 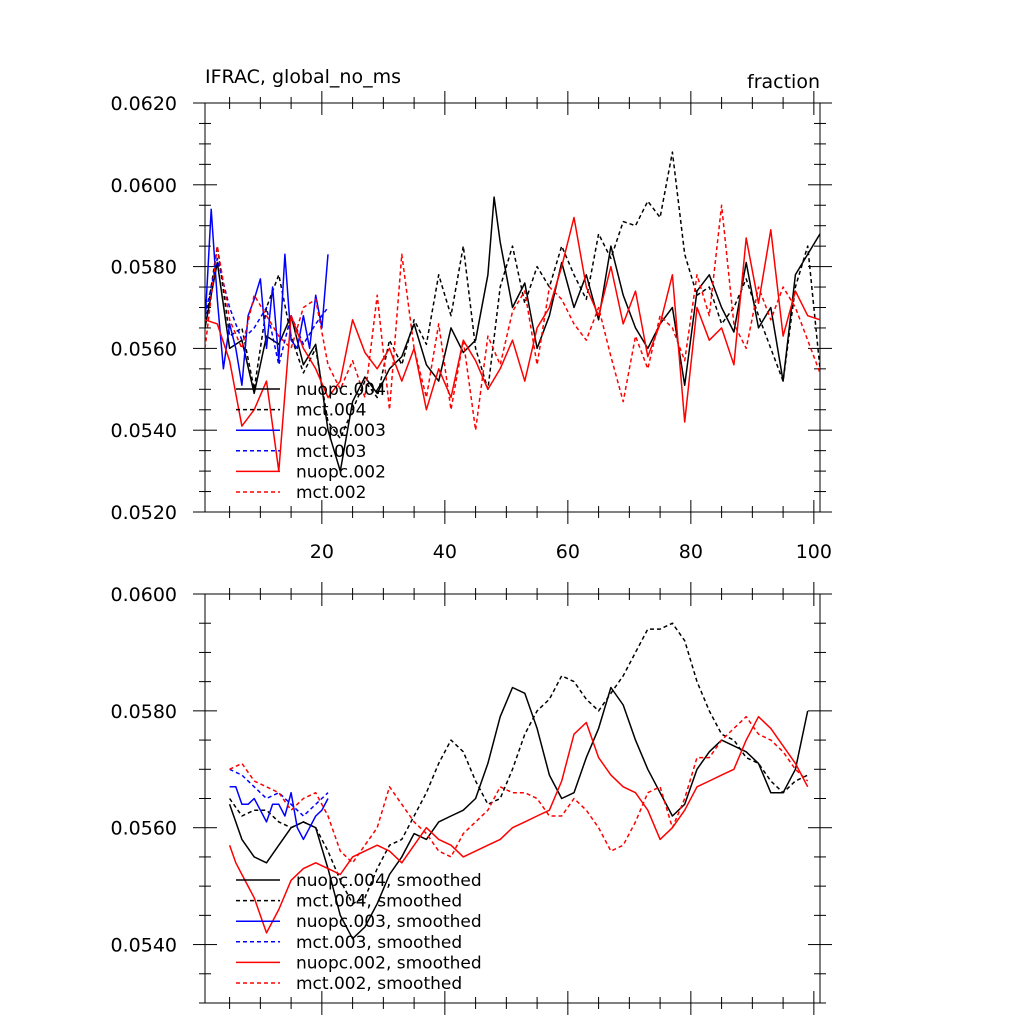 I want to click on series-line-mct-002-smoothed, so click(x=519, y=789).